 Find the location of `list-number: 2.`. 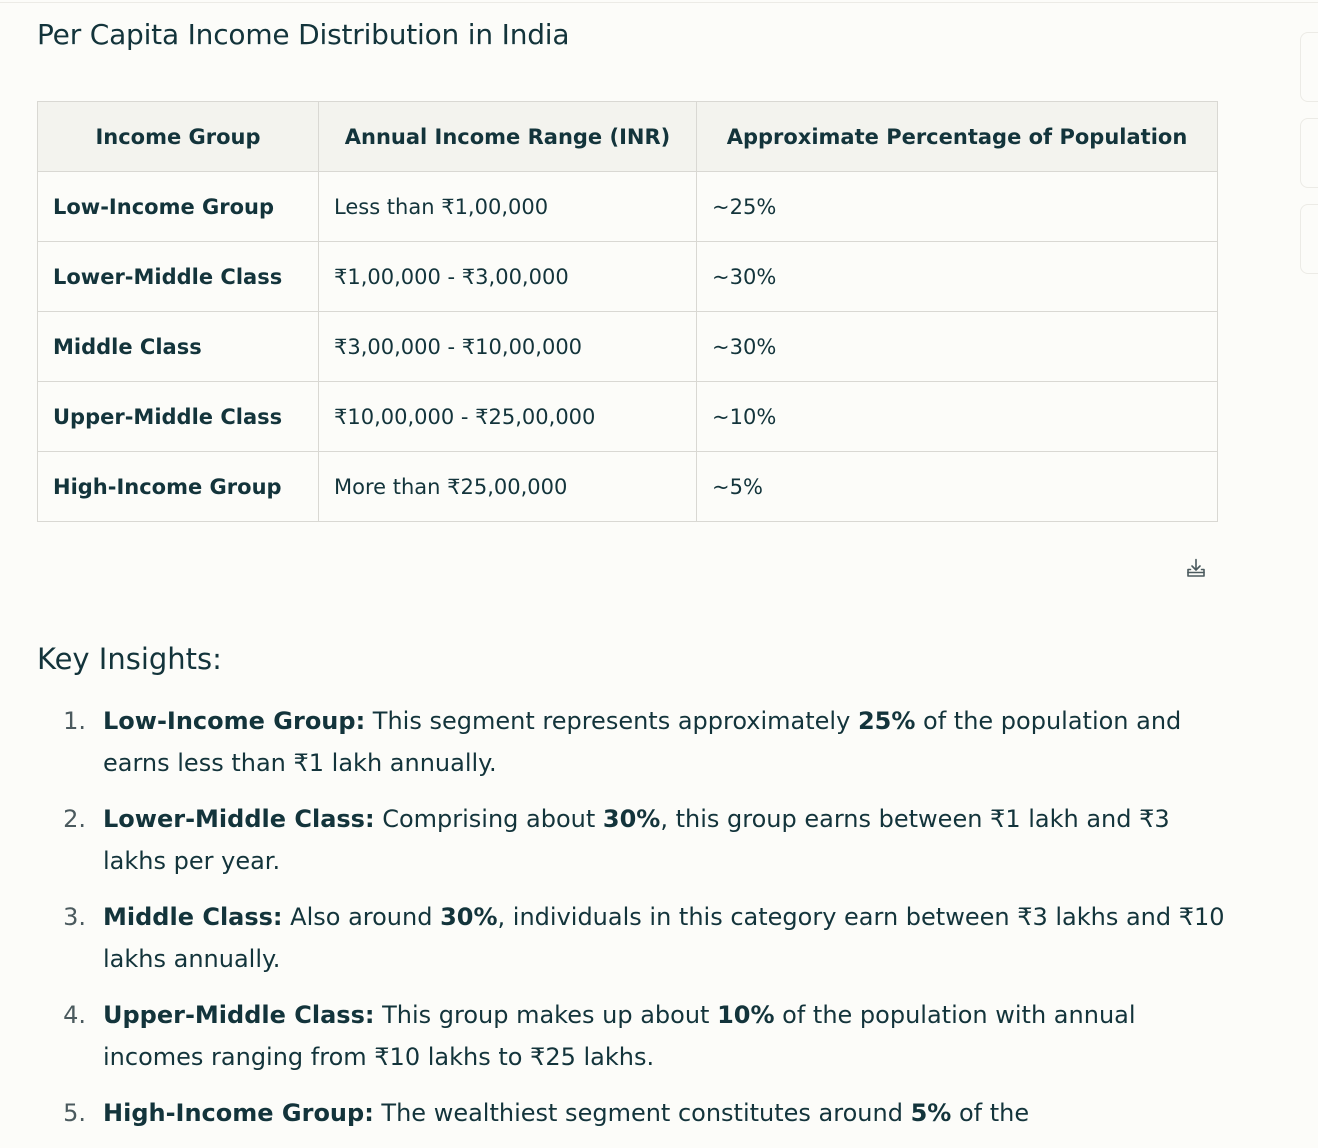

list-number: 2. is located at coordinates (74, 819).